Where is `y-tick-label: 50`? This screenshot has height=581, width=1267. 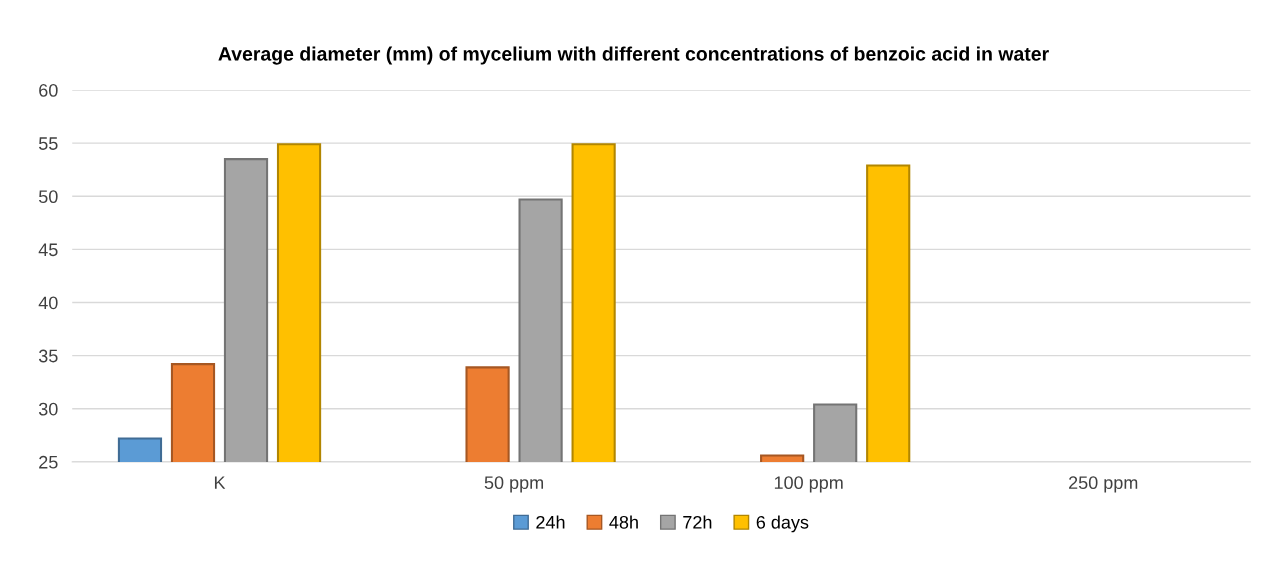 y-tick-label: 50 is located at coordinates (48, 197).